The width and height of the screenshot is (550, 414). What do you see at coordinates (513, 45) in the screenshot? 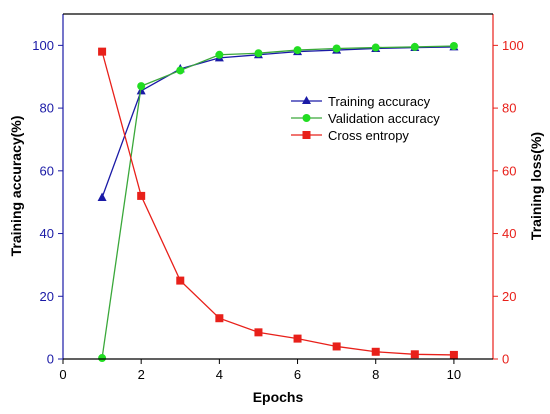
I see `y-right-tick-label-5: 100` at bounding box center [513, 45].